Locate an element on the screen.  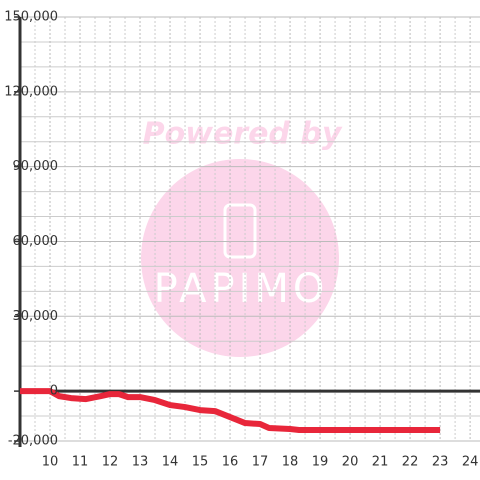
x-tick-label: 11 is located at coordinates (80, 462).